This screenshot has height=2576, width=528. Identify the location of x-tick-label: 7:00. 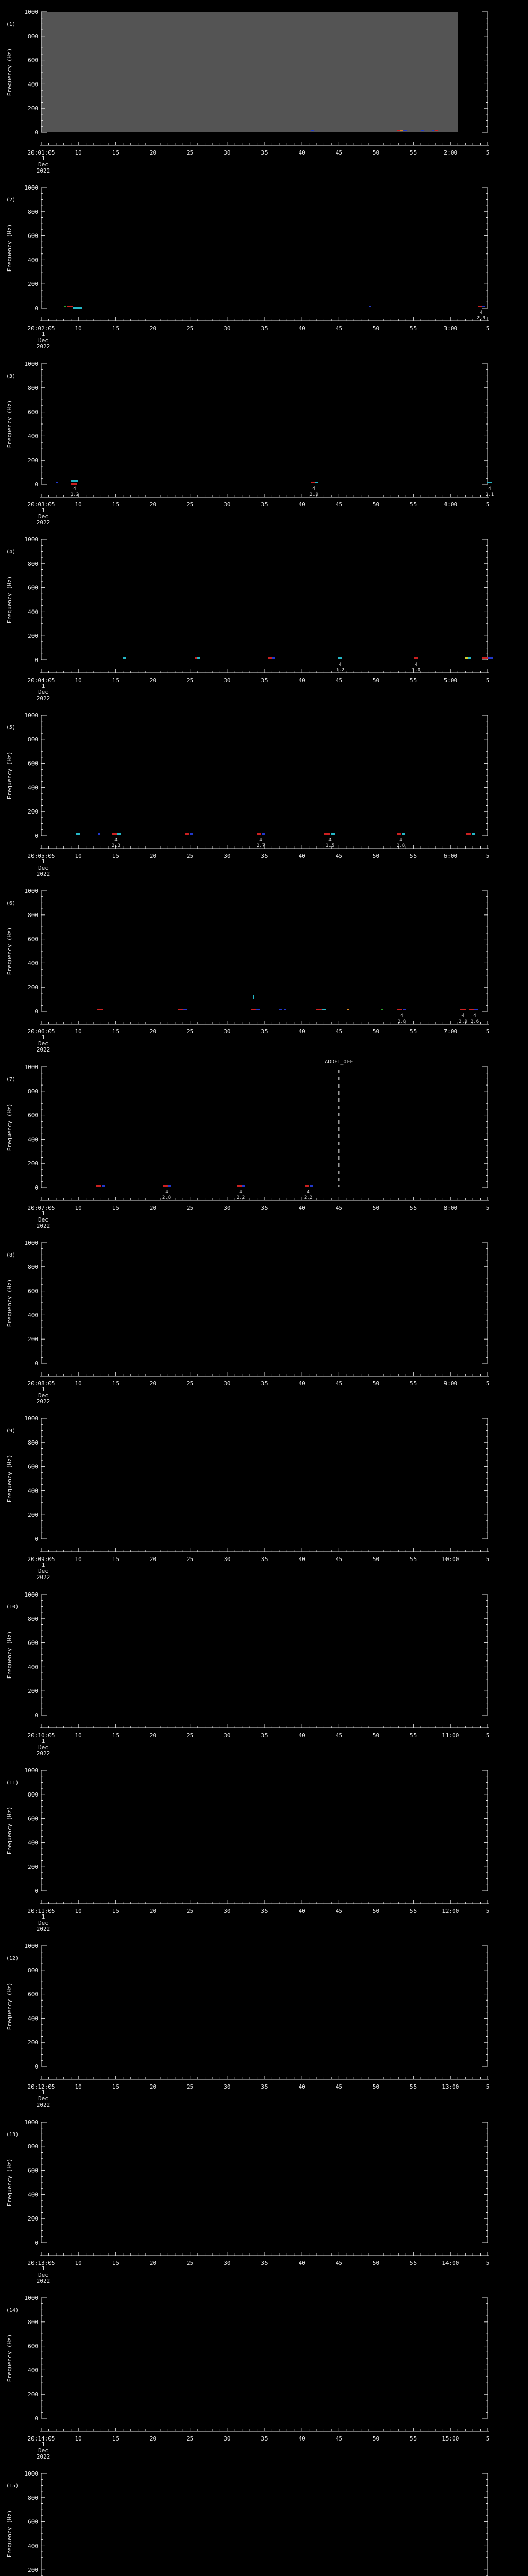
(451, 1031).